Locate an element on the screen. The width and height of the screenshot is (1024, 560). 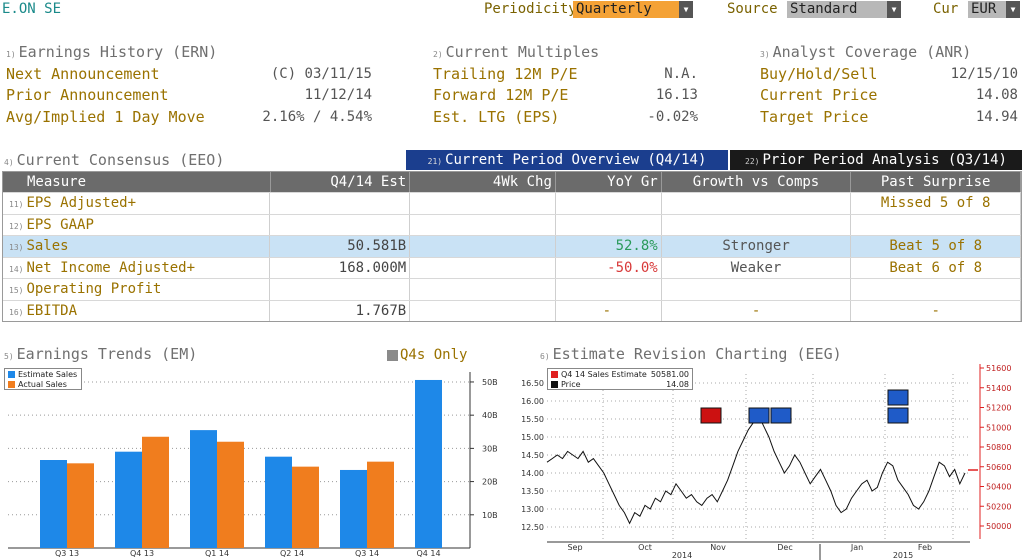
column-header-growth-vs-comps: Growth vs Comps is located at coordinates (757, 182).